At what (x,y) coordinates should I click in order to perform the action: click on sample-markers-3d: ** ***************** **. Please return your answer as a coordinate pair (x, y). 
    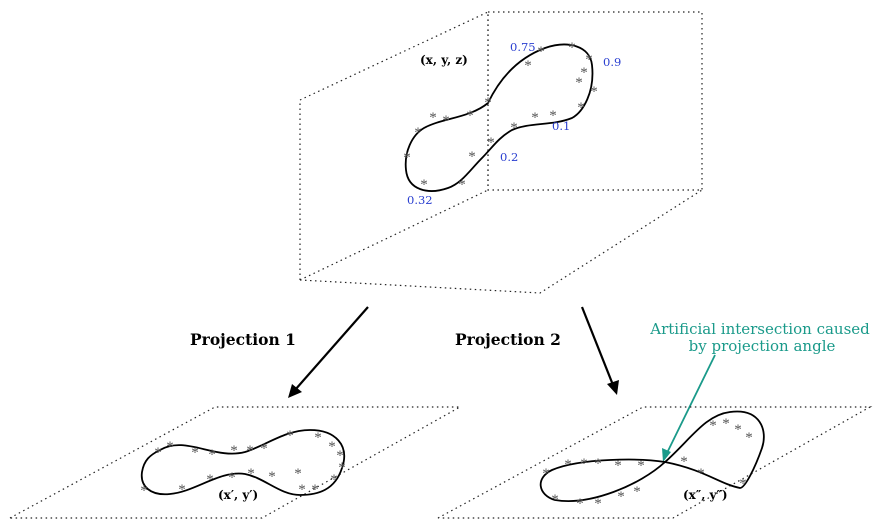
    Looking at the image, I should click on (500, 116).